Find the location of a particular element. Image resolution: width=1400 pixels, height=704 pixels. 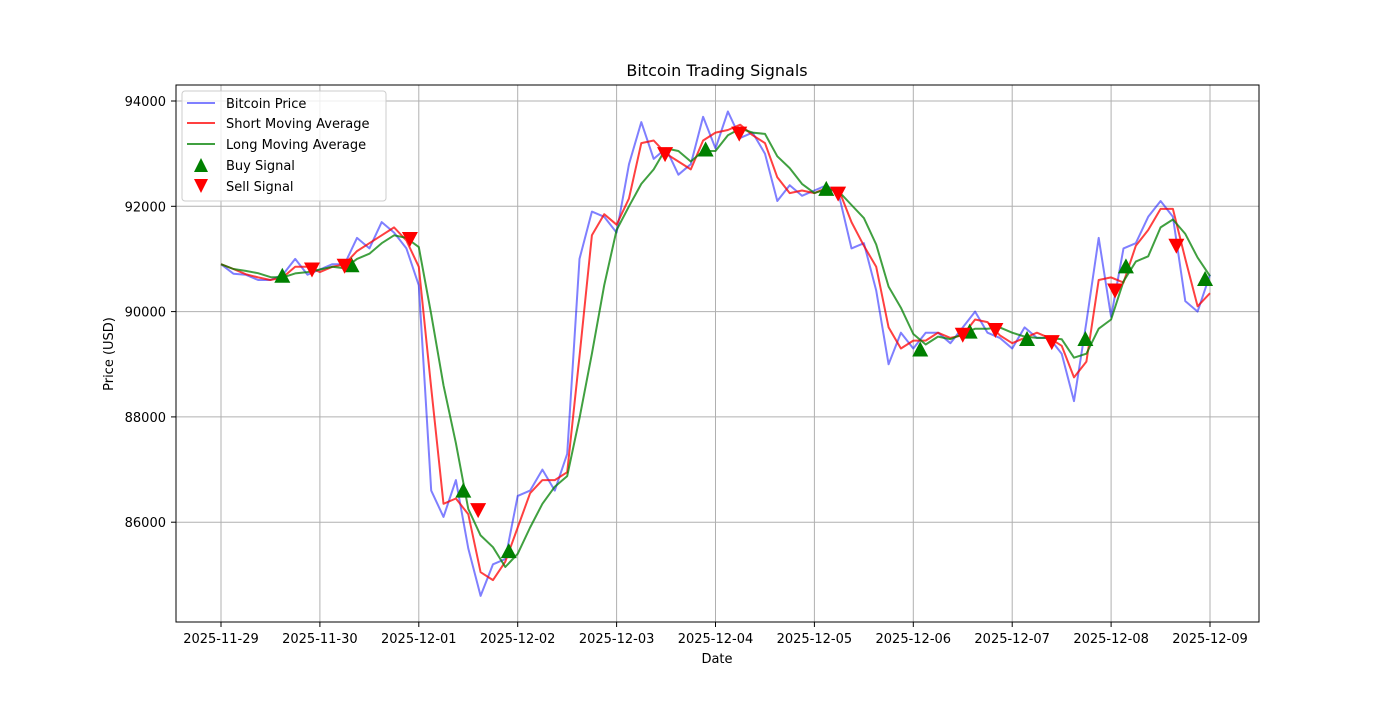

x-tick-label: 2025-12-01 is located at coordinates (419, 639).